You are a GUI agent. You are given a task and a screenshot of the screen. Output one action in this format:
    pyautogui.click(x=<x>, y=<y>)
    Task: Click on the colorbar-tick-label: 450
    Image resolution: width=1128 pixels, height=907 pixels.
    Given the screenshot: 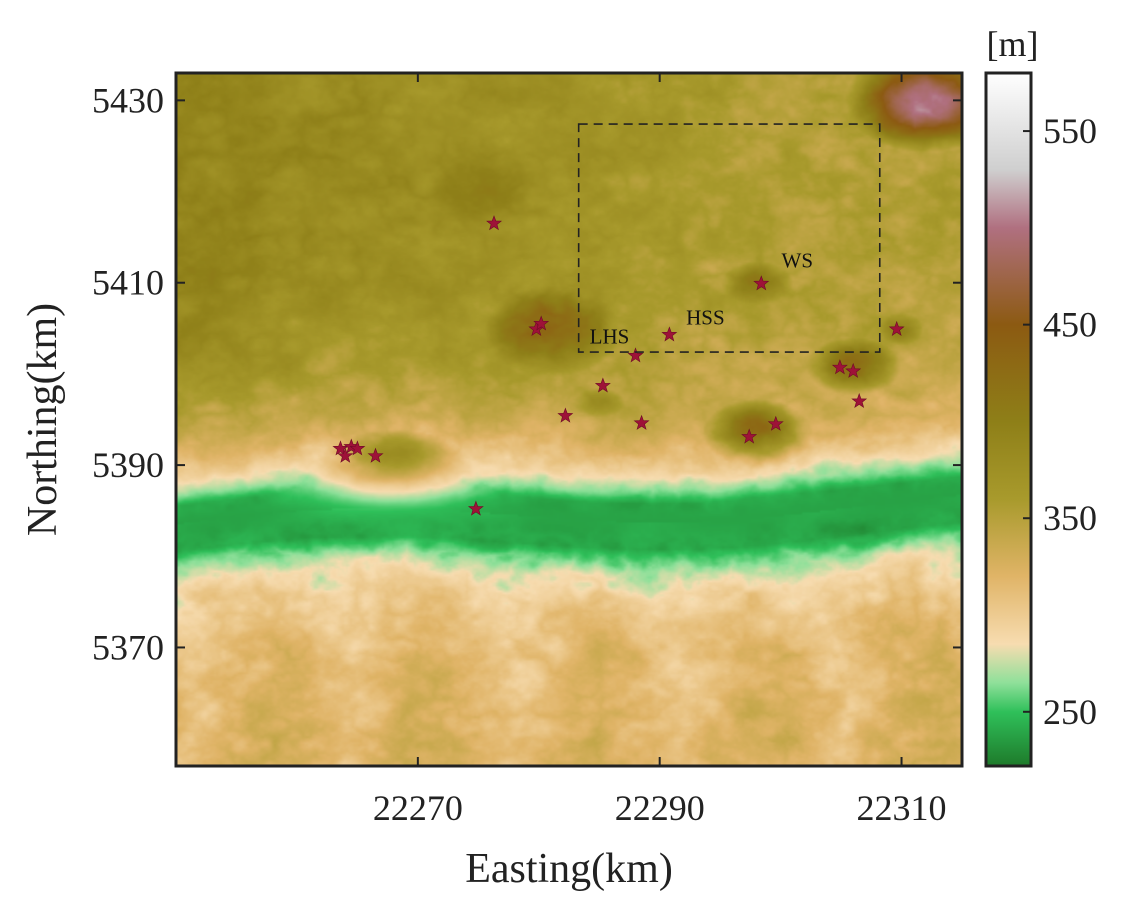 What is the action you would take?
    pyautogui.click(x=1070, y=325)
    